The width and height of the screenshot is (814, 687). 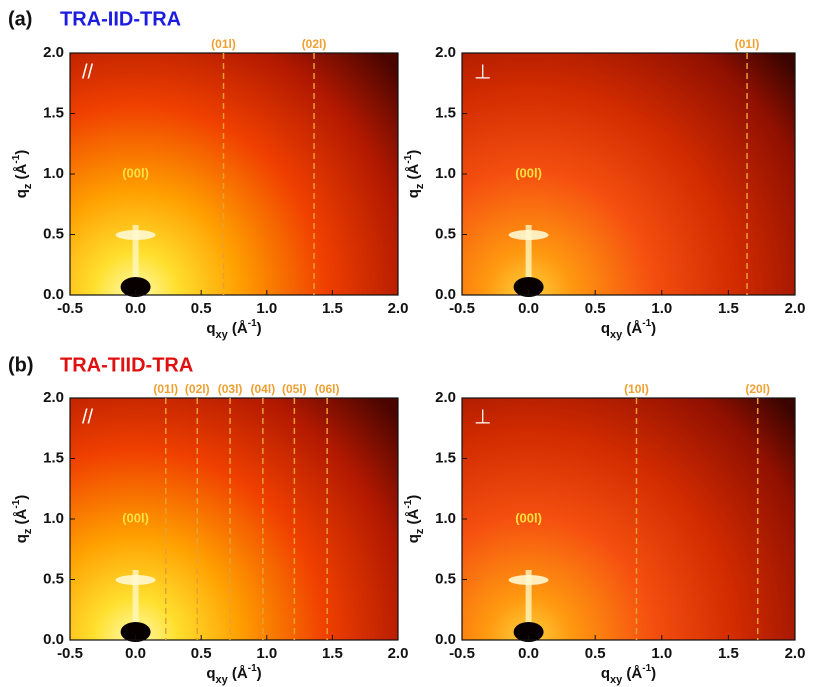 What do you see at coordinates (20, 19) in the screenshot?
I see `panel-label: (a)` at bounding box center [20, 19].